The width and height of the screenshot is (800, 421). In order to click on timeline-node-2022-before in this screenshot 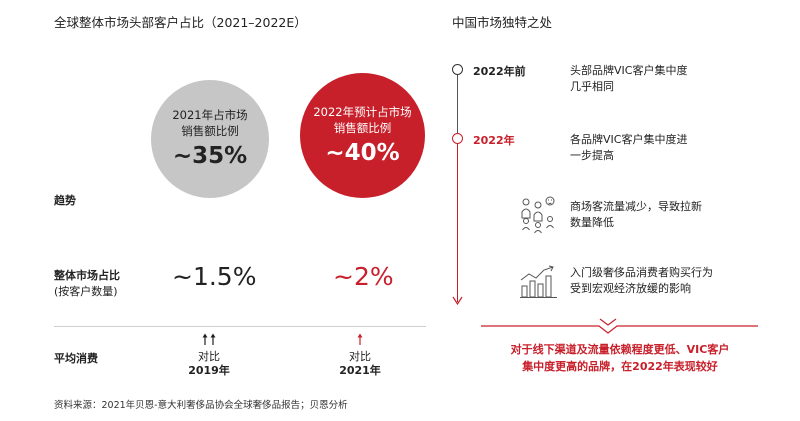, I will do `click(457, 69)`.